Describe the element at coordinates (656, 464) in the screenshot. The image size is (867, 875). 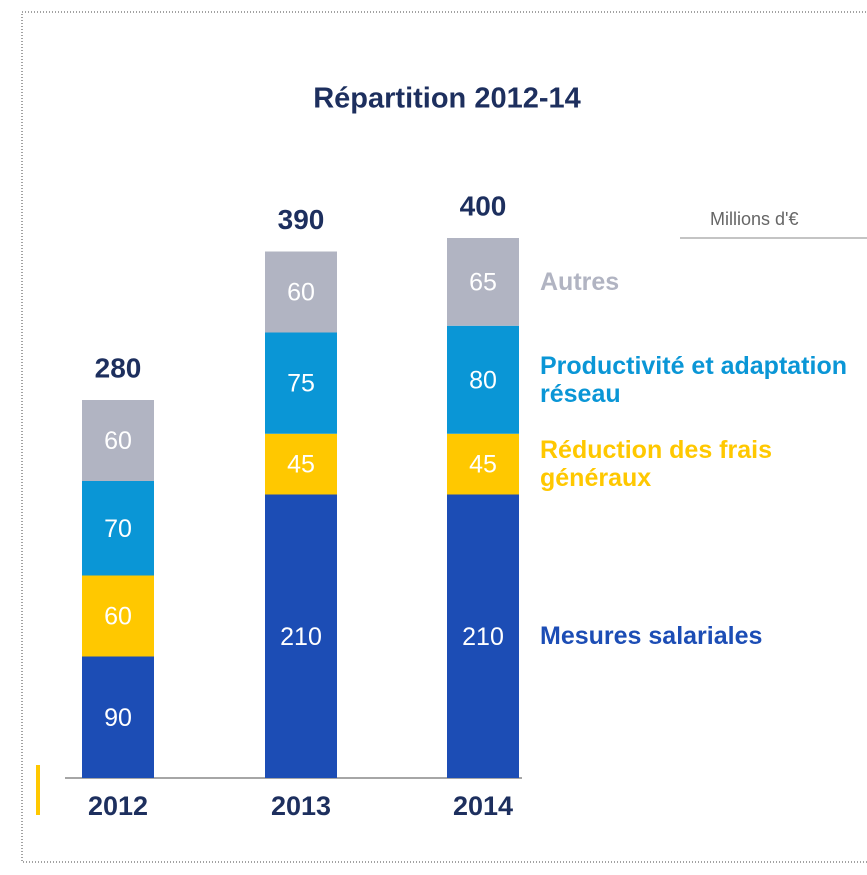
I see `legend-entry: Réduction des frais généraux` at that location.